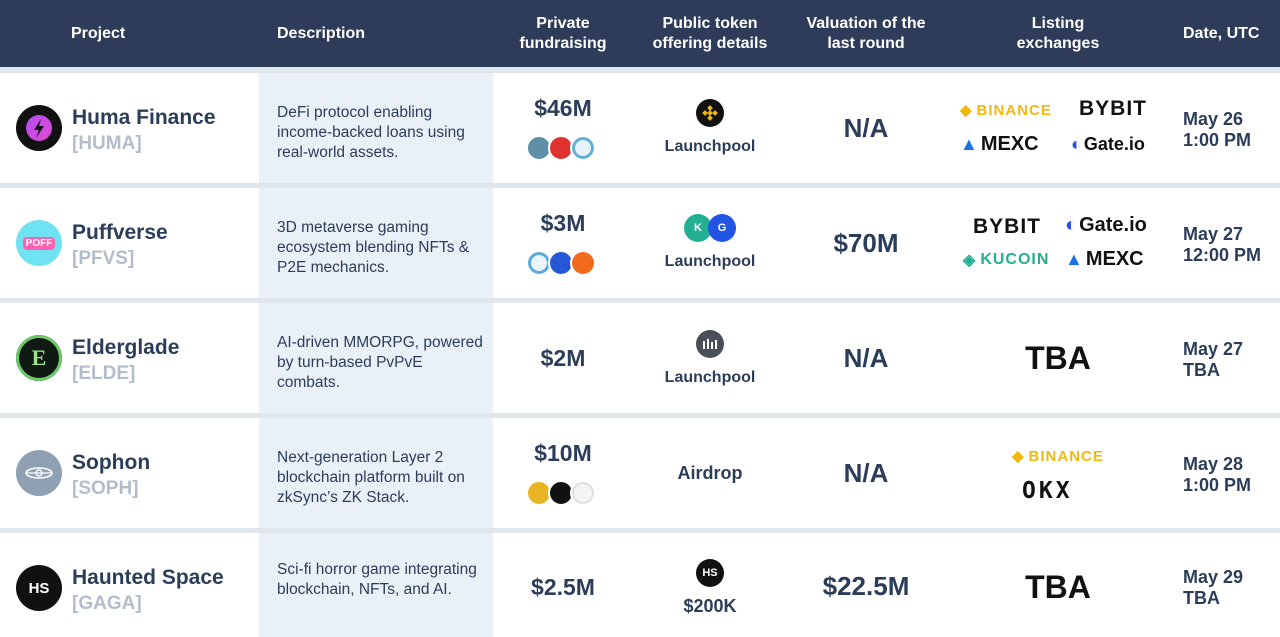  Describe the element at coordinates (107, 603) in the screenshot. I see `project-ticker: [GAGA]` at that location.